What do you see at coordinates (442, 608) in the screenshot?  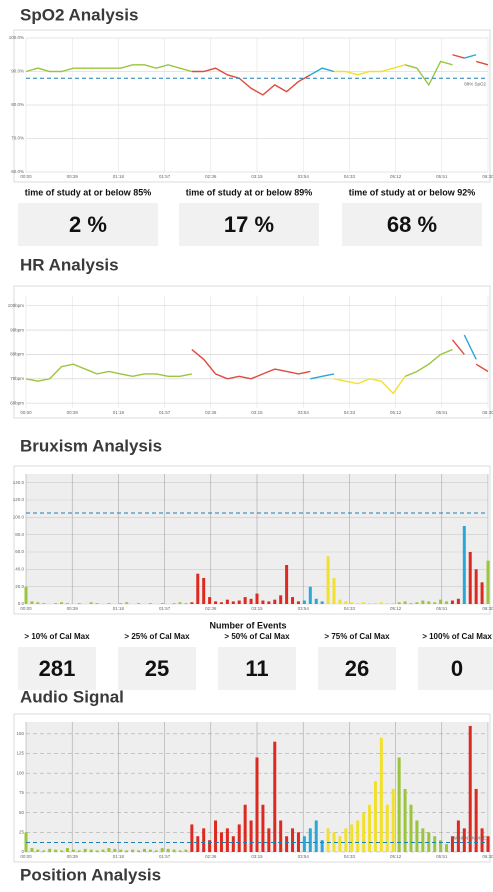 I see `x-tick-label: 05:51` at bounding box center [442, 608].